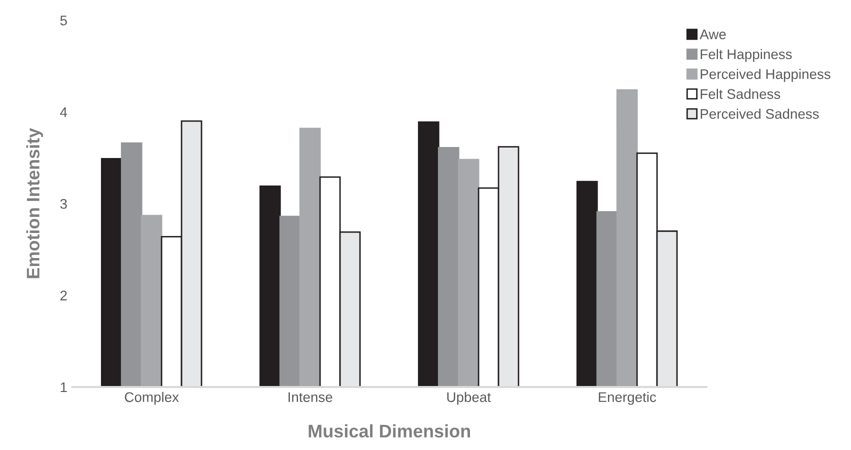  What do you see at coordinates (765, 75) in the screenshot?
I see `legend-label: Perceived Happiness` at bounding box center [765, 75].